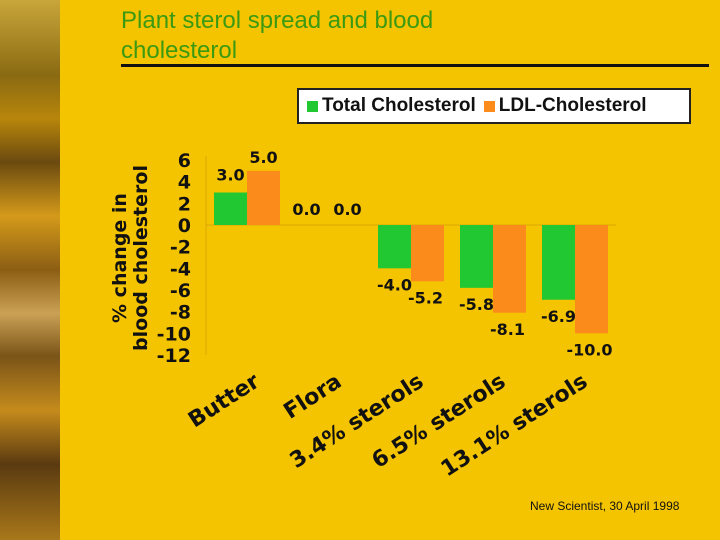  What do you see at coordinates (180, 313) in the screenshot?
I see `y-tick-label: -8` at bounding box center [180, 313].